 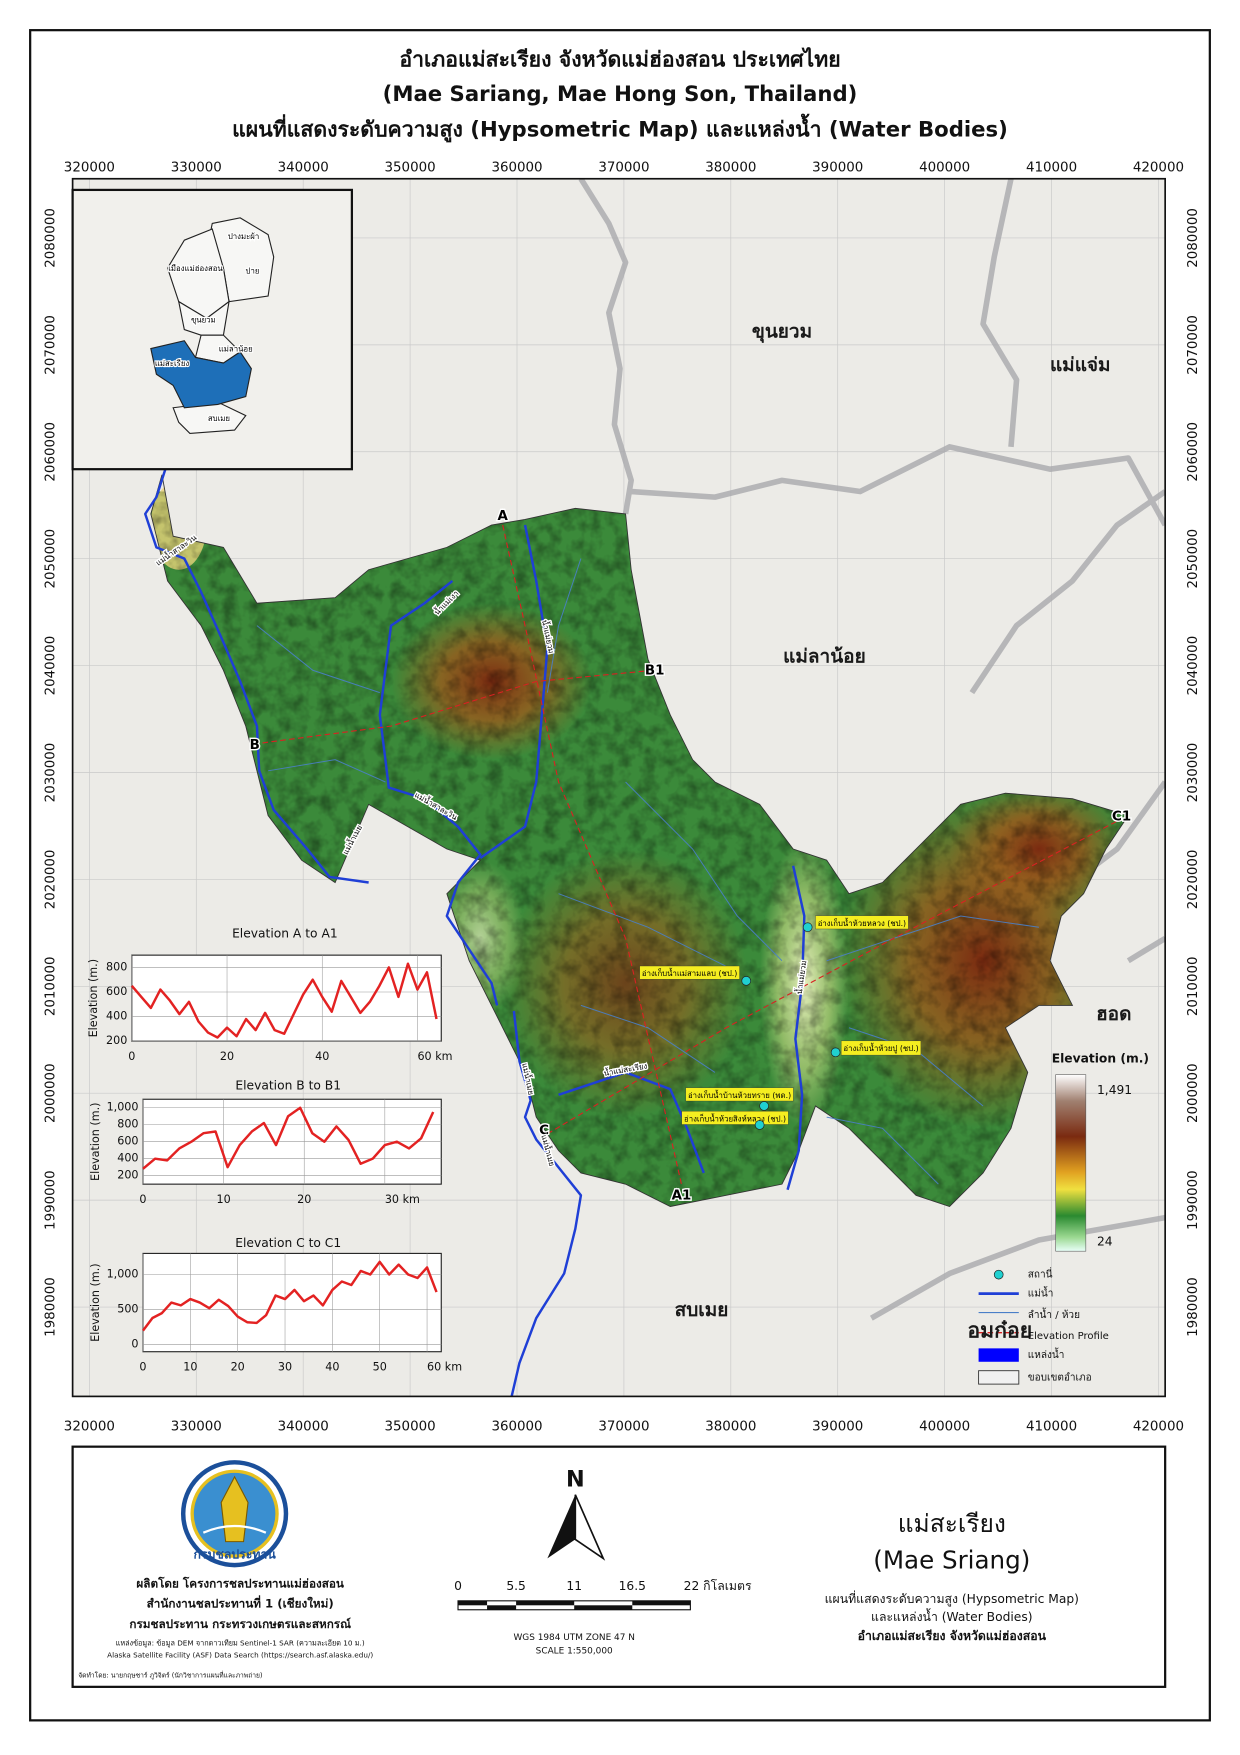 What do you see at coordinates (285, 933) in the screenshot?
I see `profile-title: Elevation A to A1` at bounding box center [285, 933].